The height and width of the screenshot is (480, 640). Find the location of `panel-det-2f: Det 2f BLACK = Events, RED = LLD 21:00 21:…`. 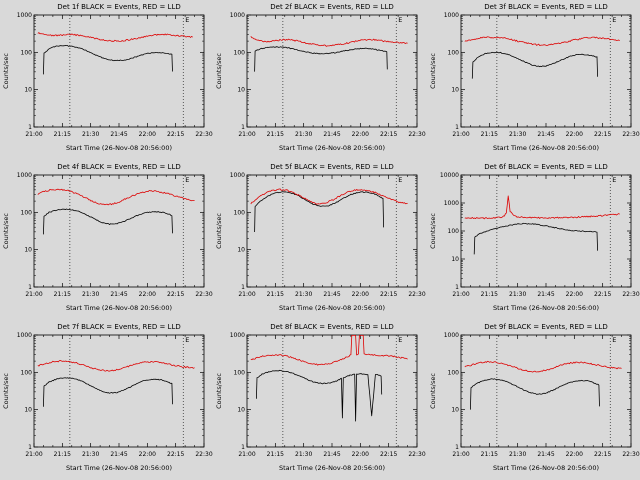

panel-det-2f: Det 2f BLACK = Events, RED = LLD 21:00 21:… is located at coordinates (319, 80).